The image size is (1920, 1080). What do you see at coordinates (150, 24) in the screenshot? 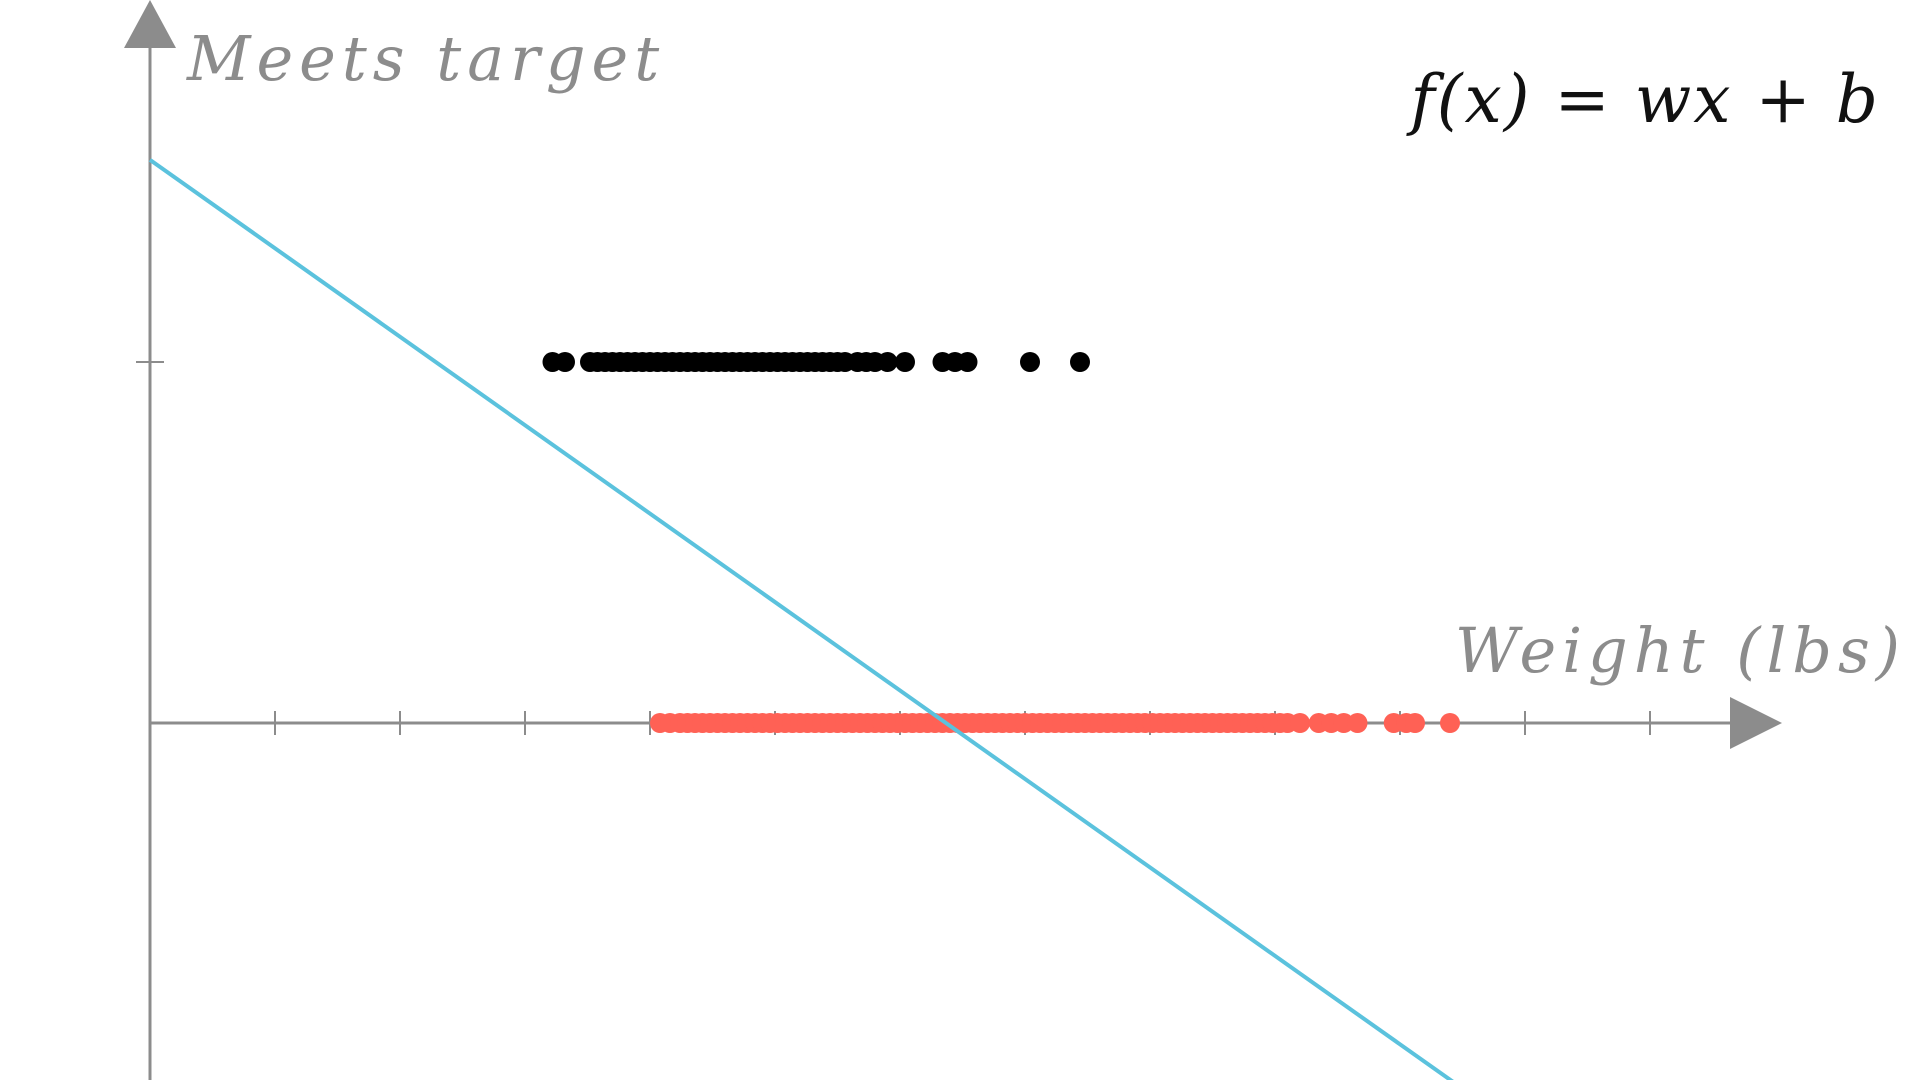
I see `y-axis-arrow` at bounding box center [150, 24].